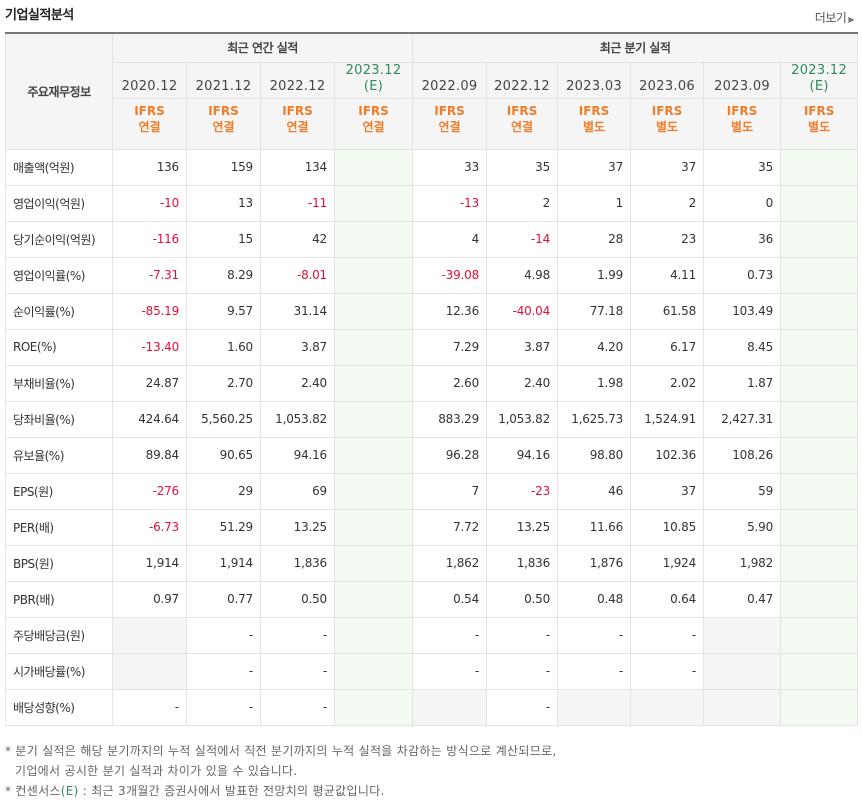  I want to click on table-row: 영업이익(억원) -10 13 -11 -13 2 1 2 0, so click(432, 203).